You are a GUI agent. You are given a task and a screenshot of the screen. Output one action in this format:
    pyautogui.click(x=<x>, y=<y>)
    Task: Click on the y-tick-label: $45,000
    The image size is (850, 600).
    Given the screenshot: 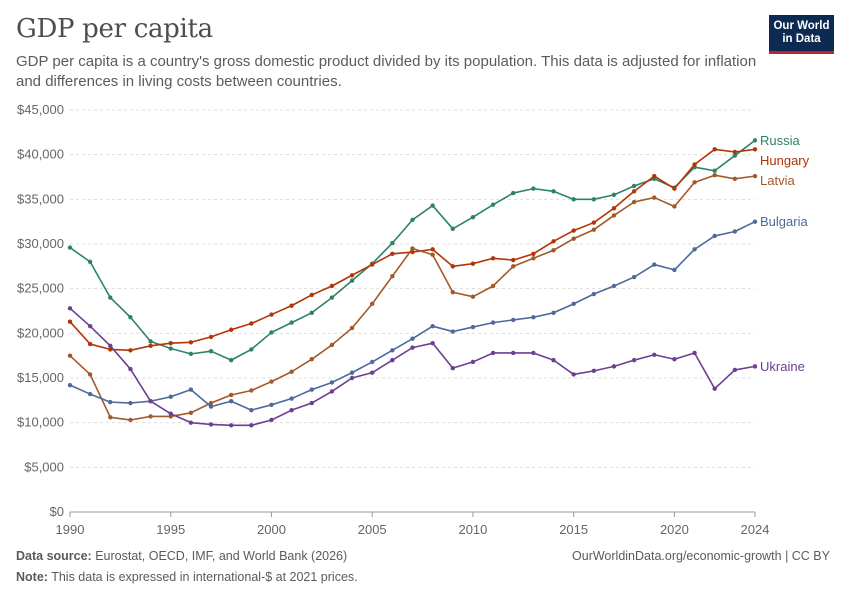 What is the action you would take?
    pyautogui.click(x=40, y=109)
    